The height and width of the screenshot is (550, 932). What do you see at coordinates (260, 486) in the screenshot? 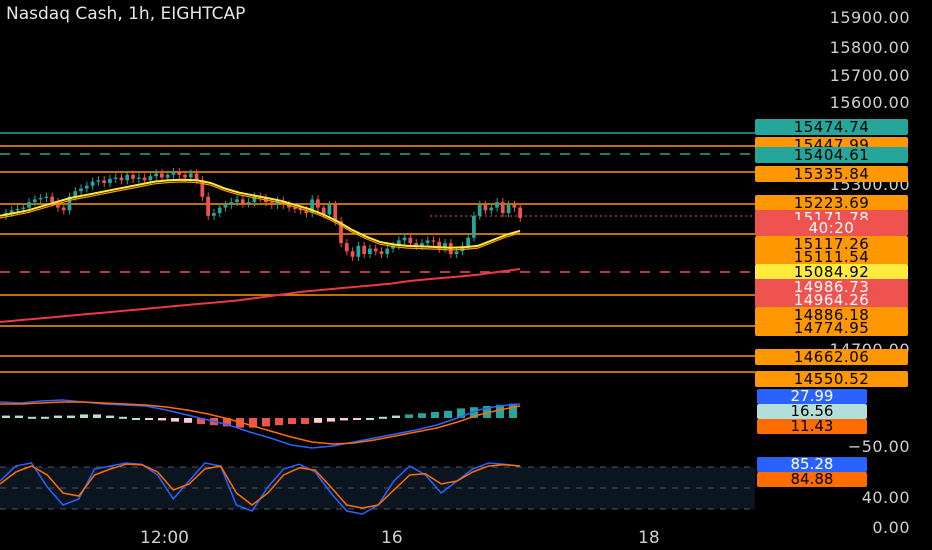
I see `stoch-d-line` at bounding box center [260, 486].